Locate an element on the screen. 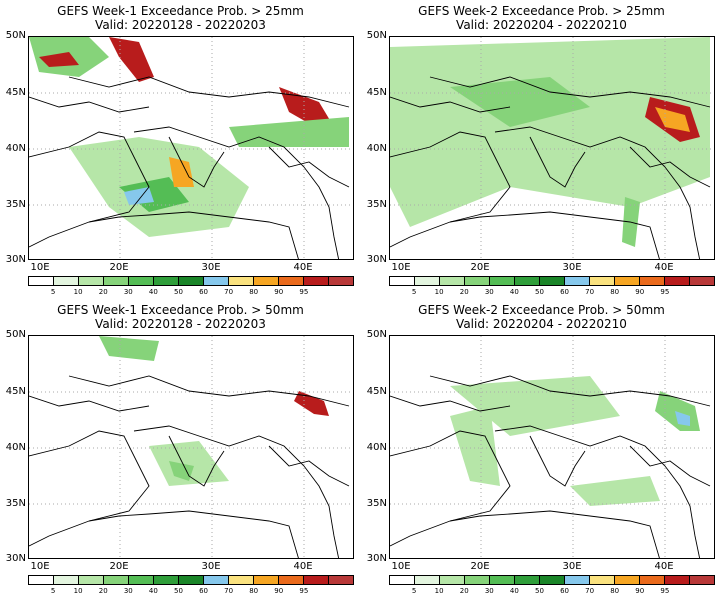  colorbar-label: 30 is located at coordinates (489, 292).